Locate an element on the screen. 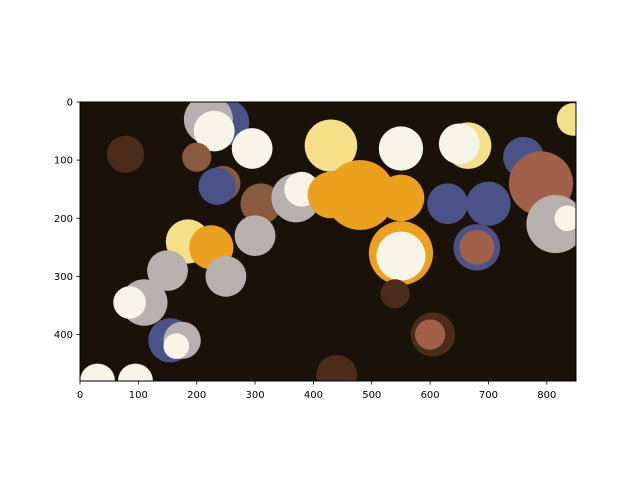 Image resolution: width=640 pixels, height=480 pixels. x-tick-label: 0 is located at coordinates (80, 395).